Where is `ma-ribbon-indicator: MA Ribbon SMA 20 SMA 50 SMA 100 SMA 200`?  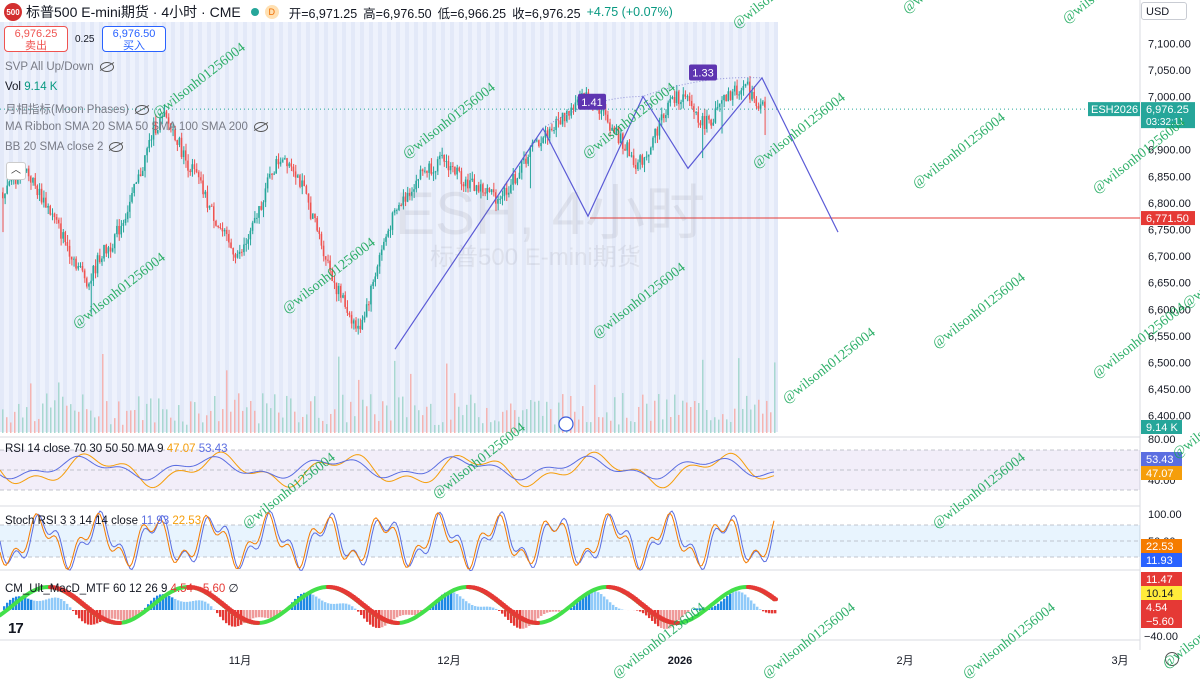
ma-ribbon-indicator: MA Ribbon SMA 20 SMA 50 SMA 100 SMA 200 is located at coordinates (136, 127).